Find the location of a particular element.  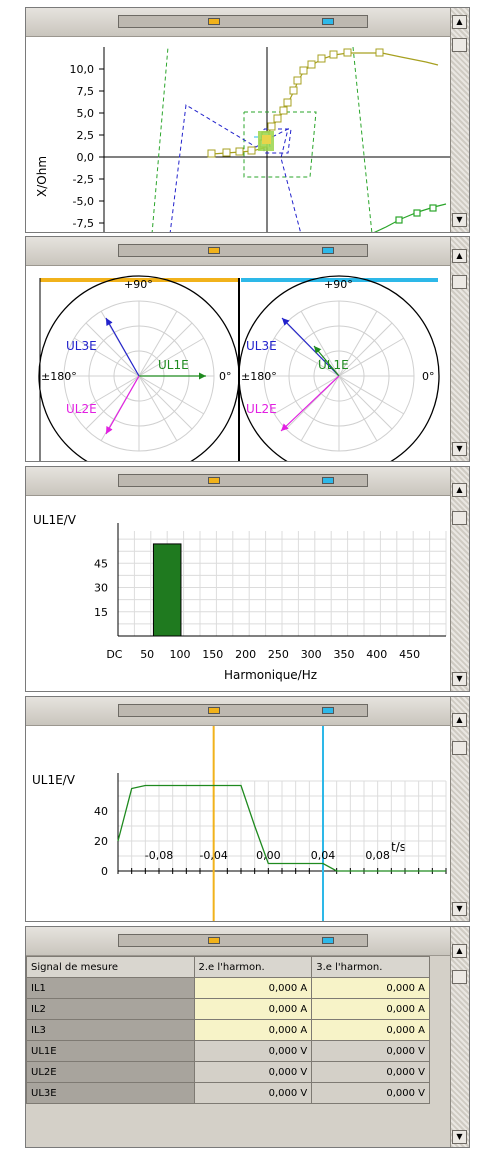

table-row: IL3 0,000 A 0,000 A is located at coordinates (228, 1030).